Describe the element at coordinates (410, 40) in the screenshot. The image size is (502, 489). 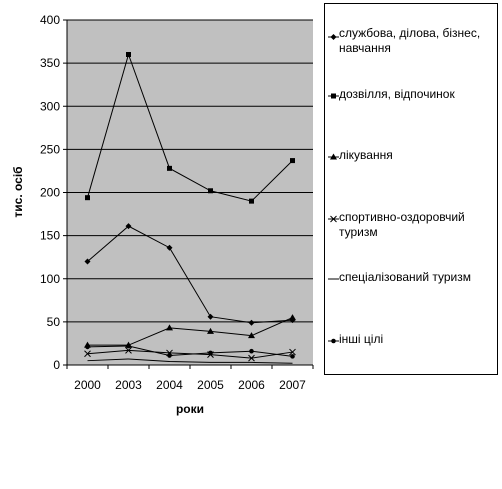
I see `legend-label-business: службова, ділова, бізнес, навчання` at that location.